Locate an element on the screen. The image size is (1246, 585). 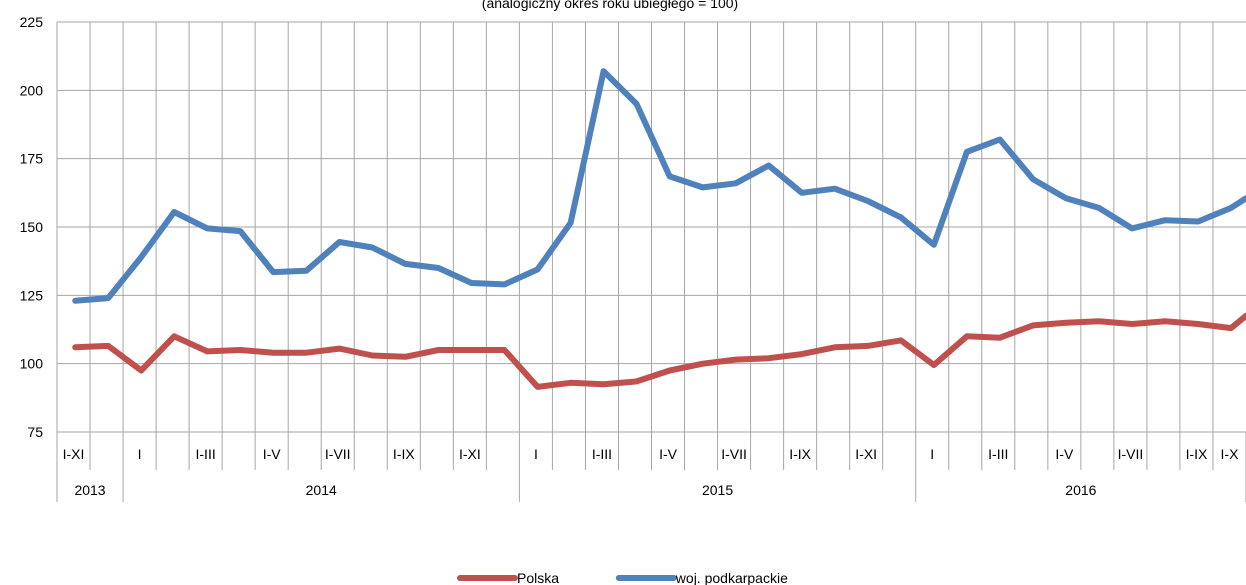
legend-label: Polska is located at coordinates (538, 577).